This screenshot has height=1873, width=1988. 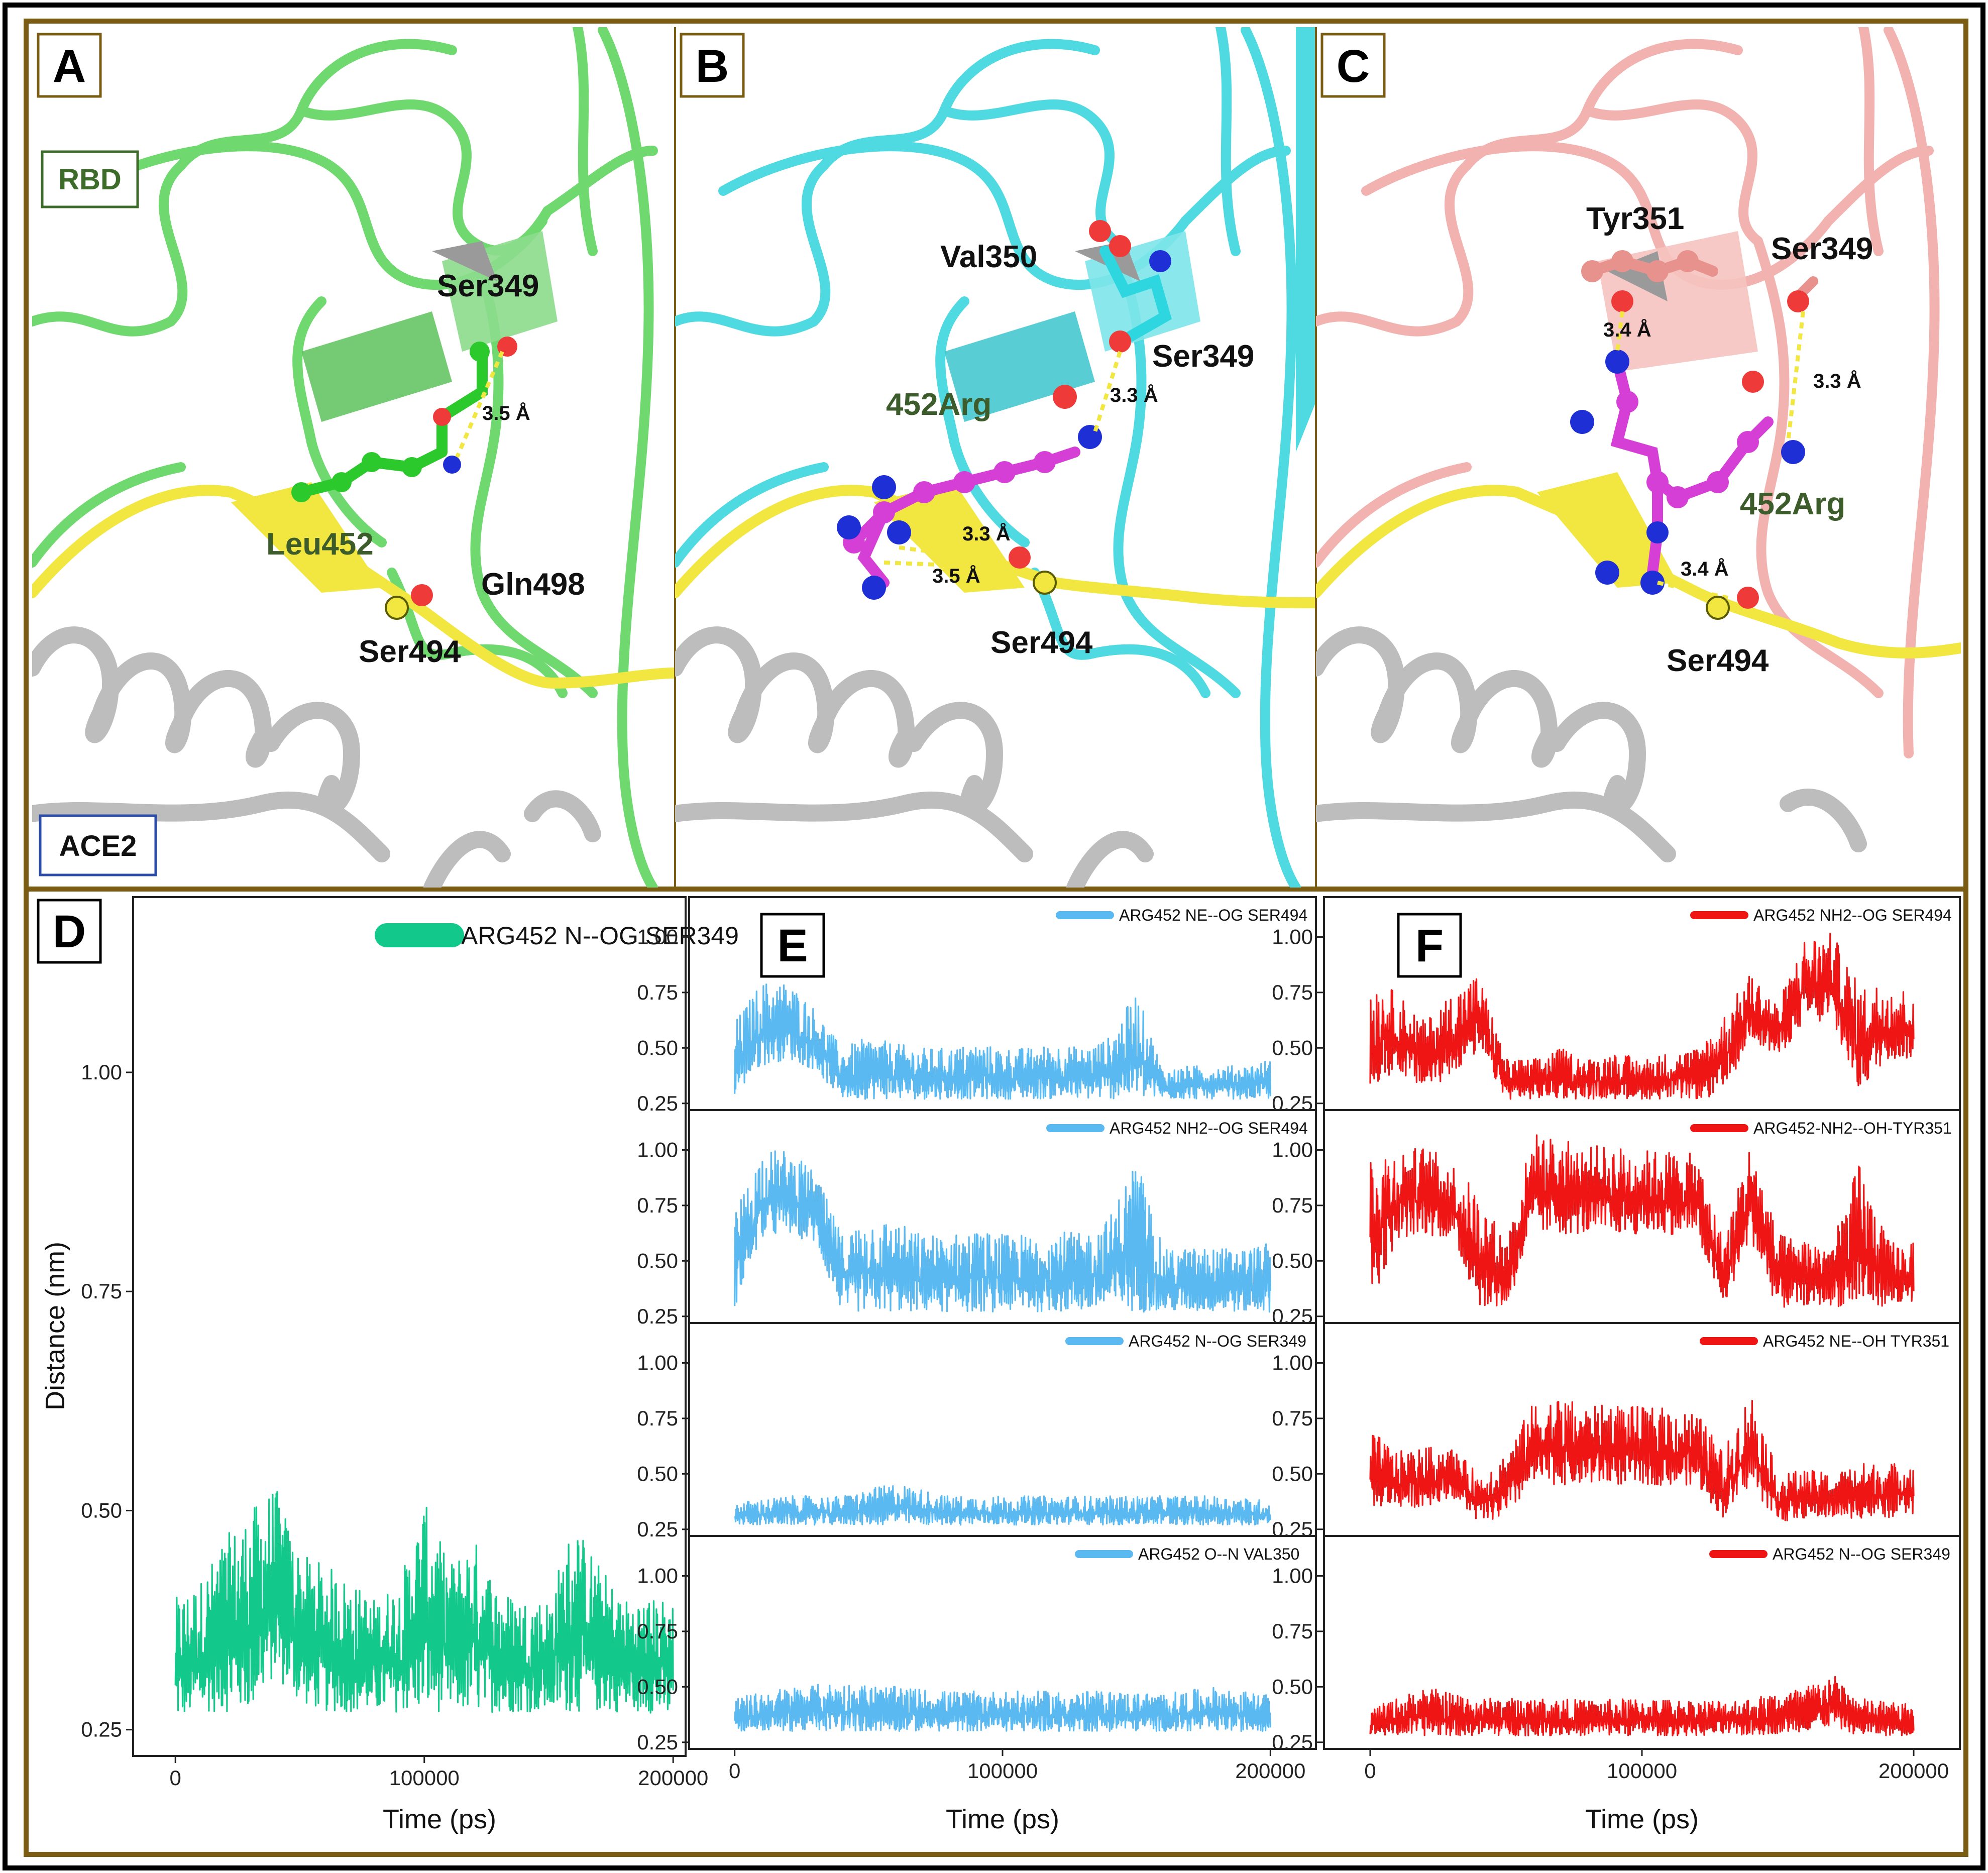 What do you see at coordinates (734, 1771) in the screenshot?
I see `chart-e-sub-3-xtick-label-0: 0` at bounding box center [734, 1771].